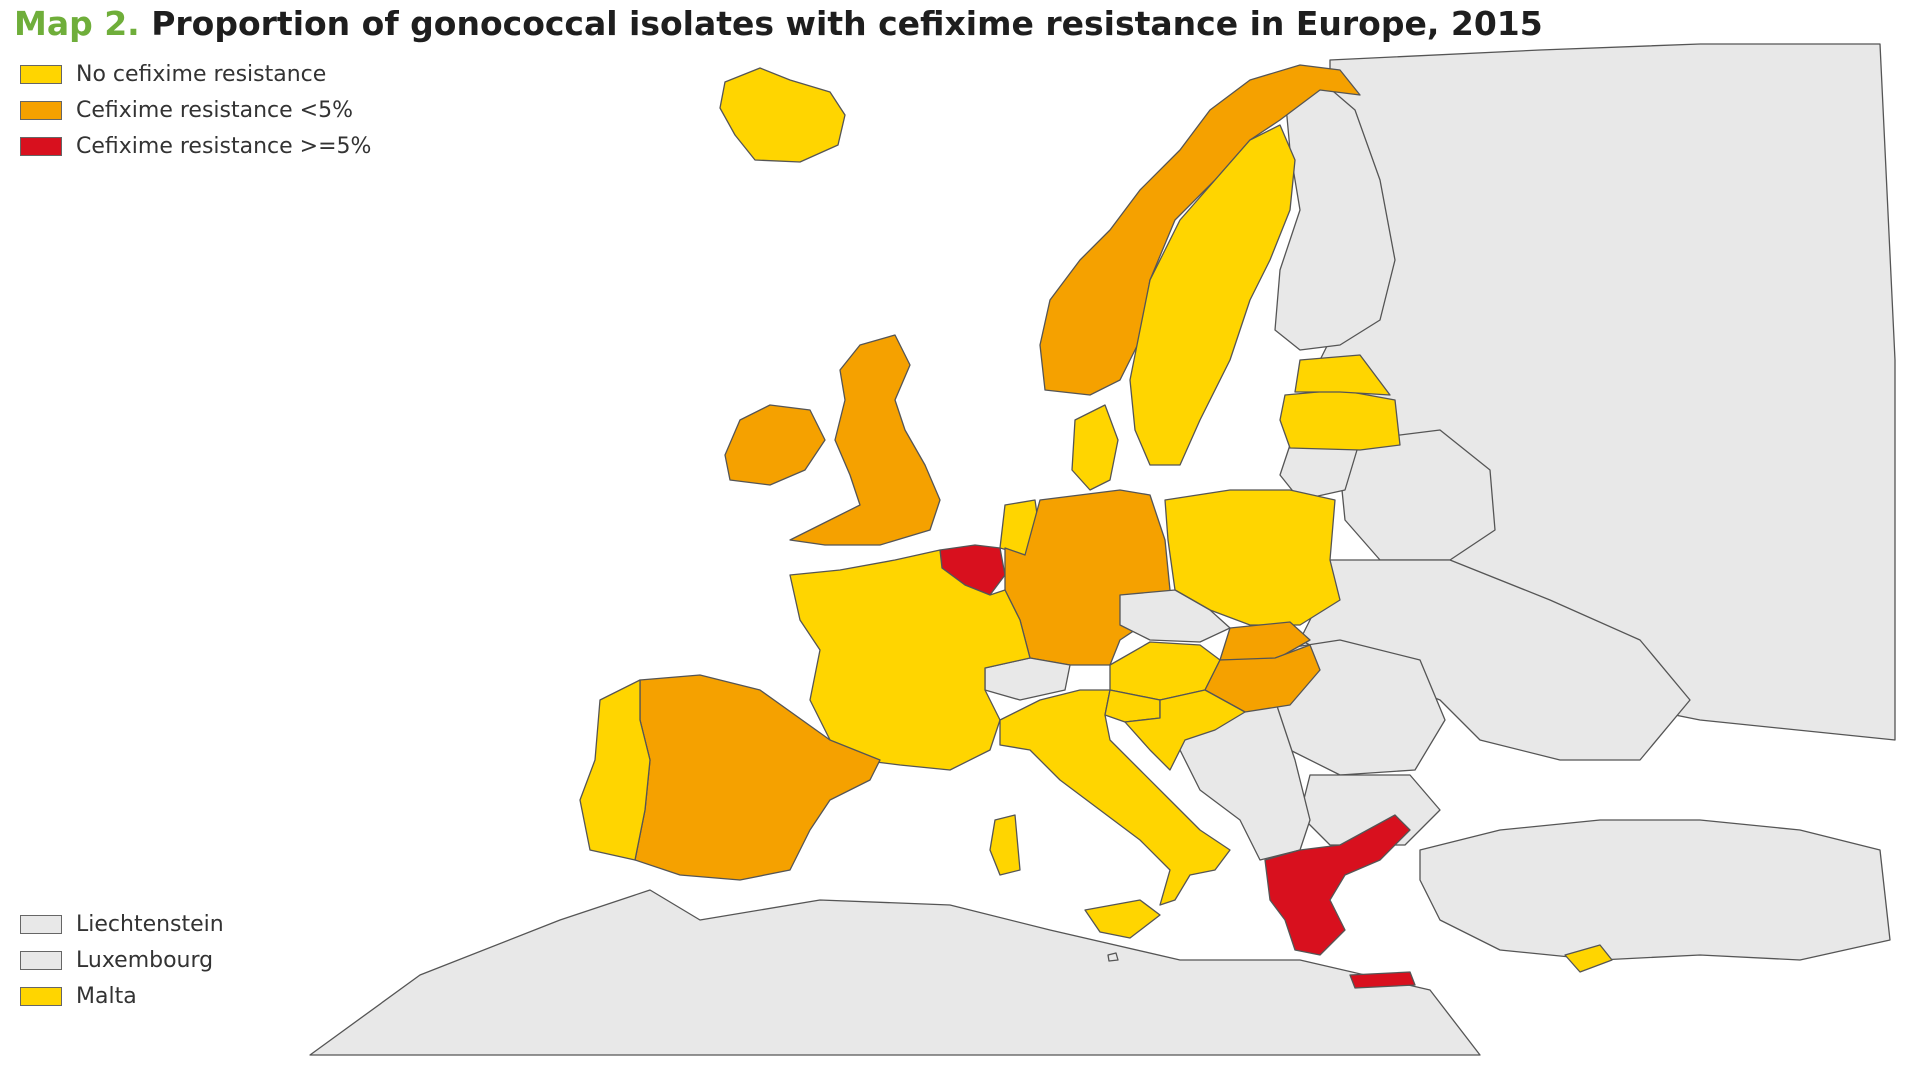 The width and height of the screenshot is (1920, 1080). What do you see at coordinates (1495, 660) in the screenshot?
I see `region-ukraine` at bounding box center [1495, 660].